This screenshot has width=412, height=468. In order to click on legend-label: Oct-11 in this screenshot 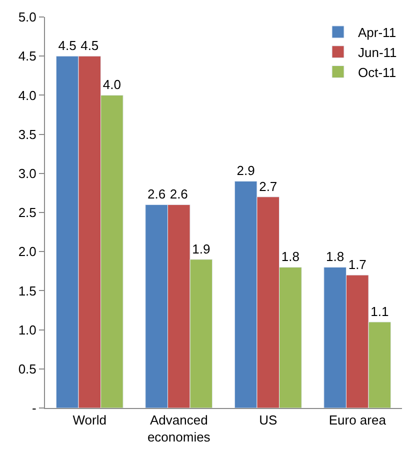, I will do `click(377, 72)`.